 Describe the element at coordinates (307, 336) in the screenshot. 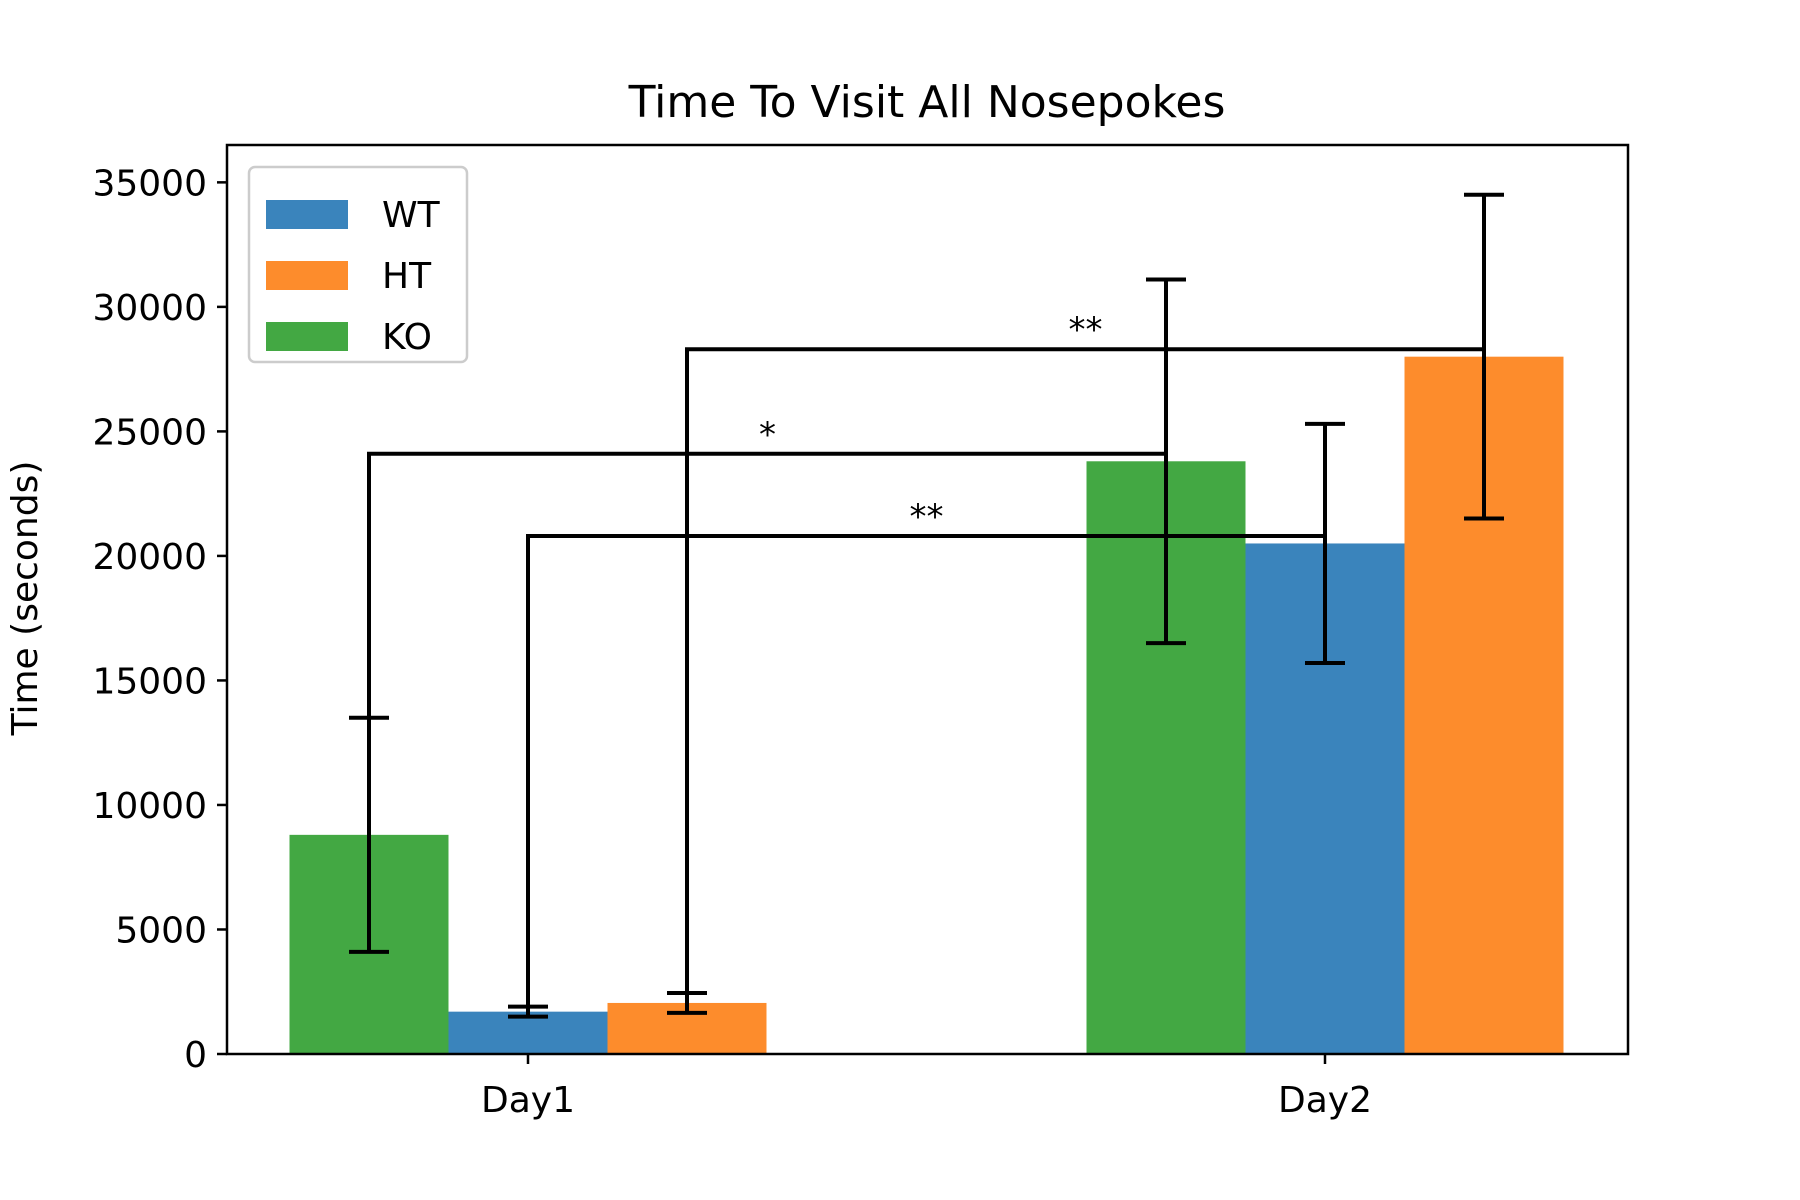

I see `legend-swatch-ko` at that location.